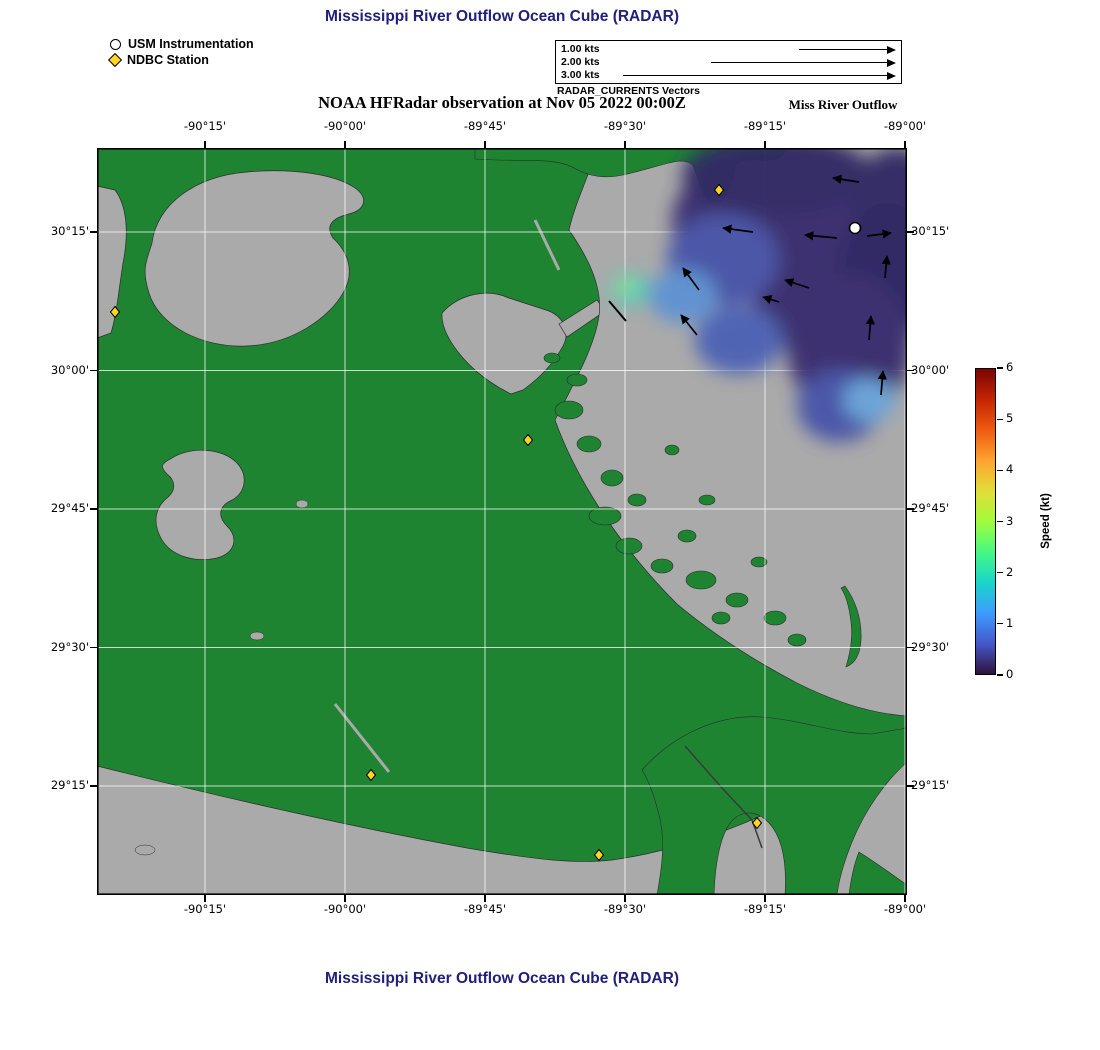 The height and width of the screenshot is (1050, 1100). I want to click on lon-tick-label-top: -89°30', so click(625, 126).